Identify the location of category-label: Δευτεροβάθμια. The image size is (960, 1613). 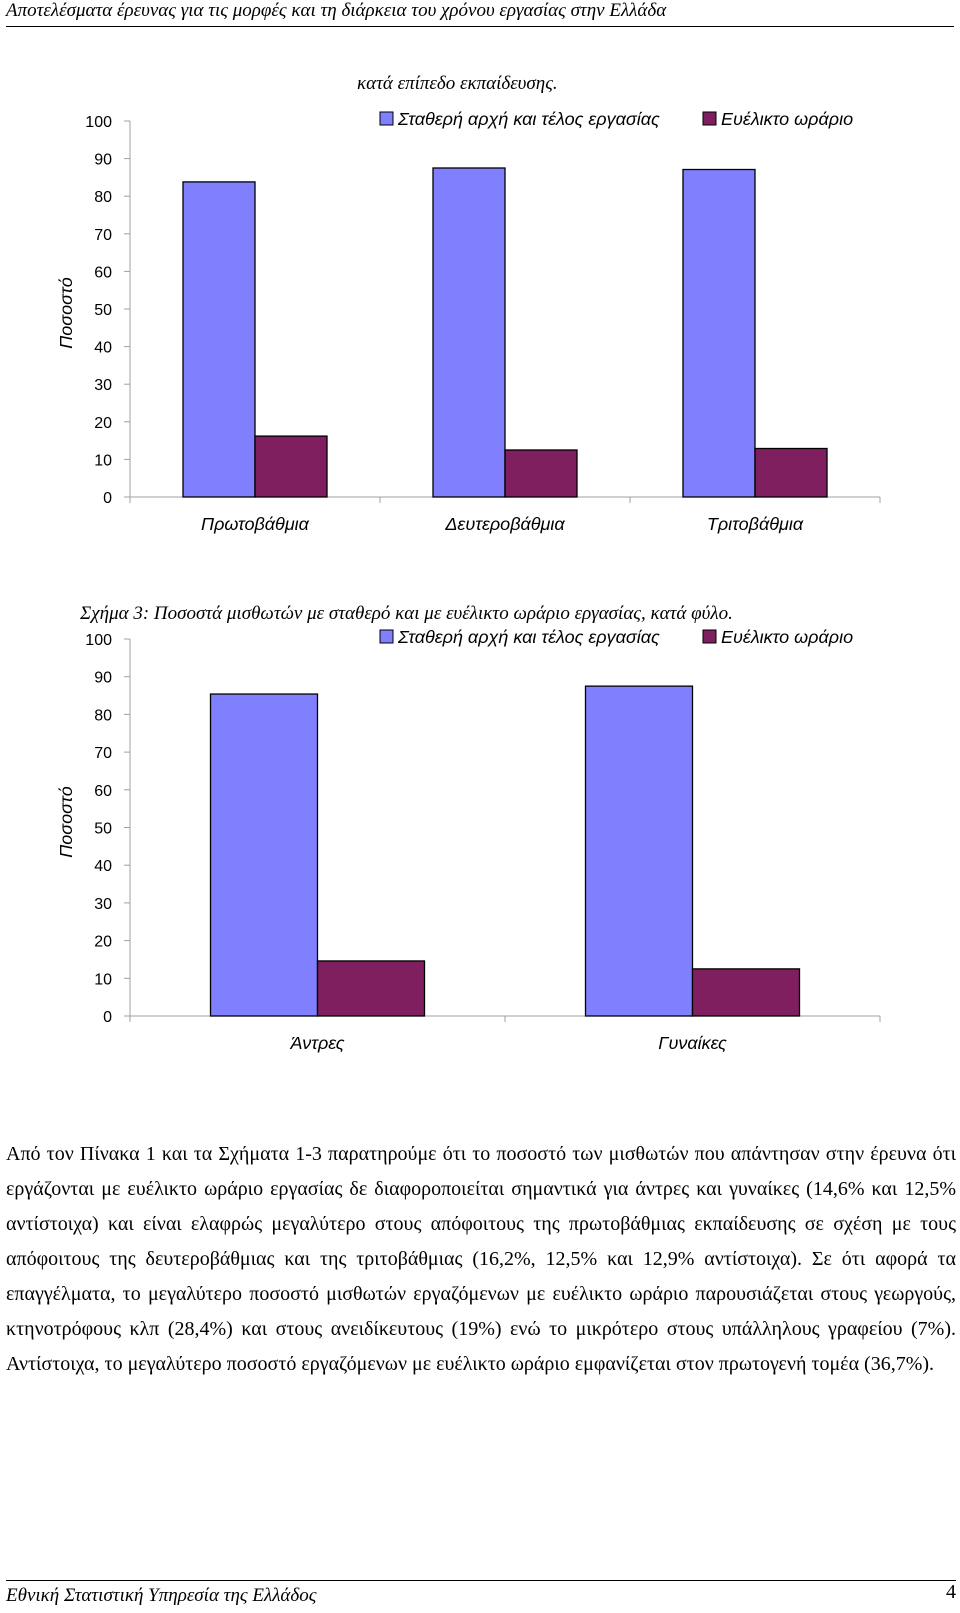
(504, 524).